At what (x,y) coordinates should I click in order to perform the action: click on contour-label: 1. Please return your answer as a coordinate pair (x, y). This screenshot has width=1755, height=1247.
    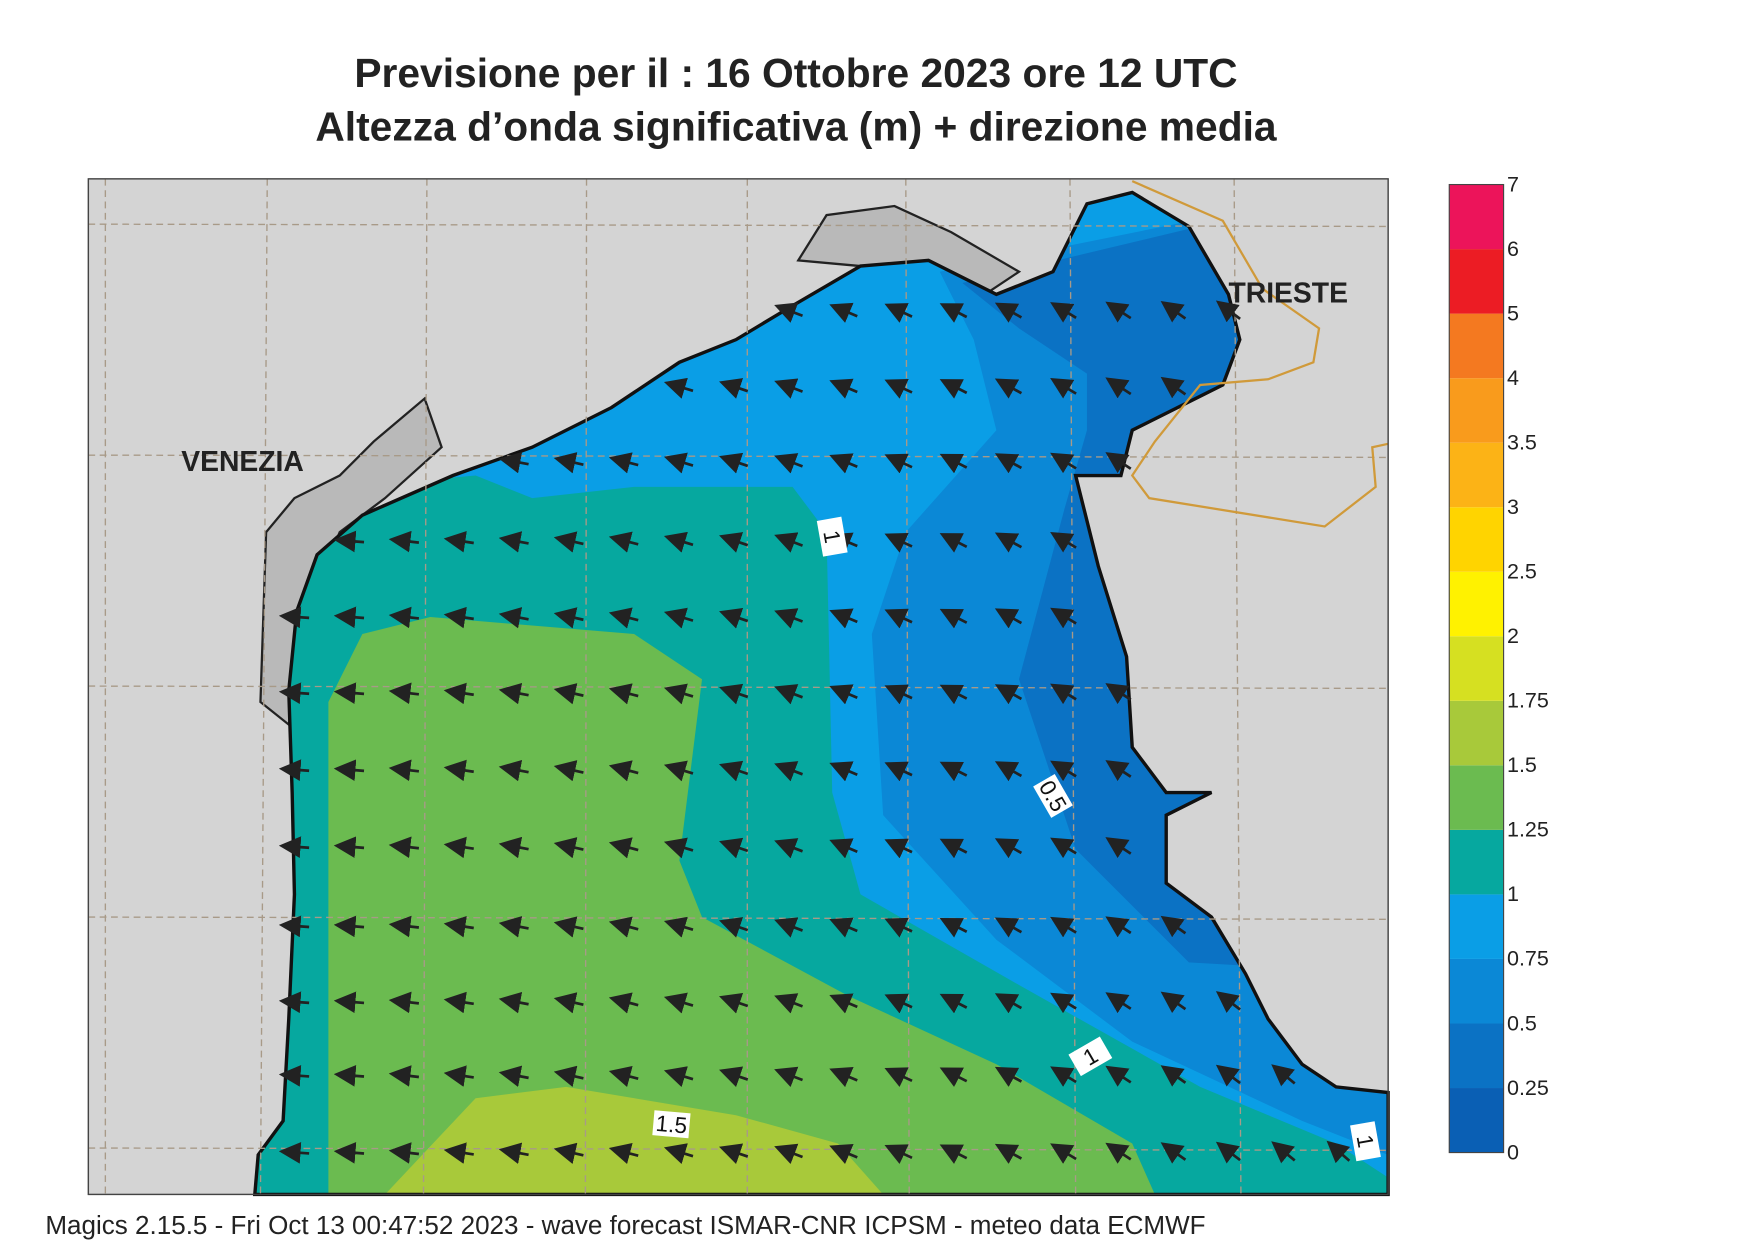
    Looking at the image, I should click on (832, 536).